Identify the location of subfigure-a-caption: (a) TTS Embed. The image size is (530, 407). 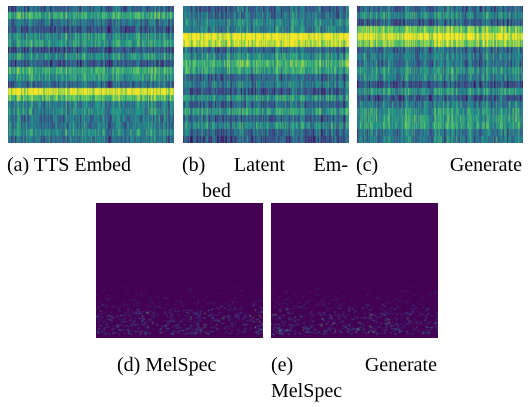
(90, 165).